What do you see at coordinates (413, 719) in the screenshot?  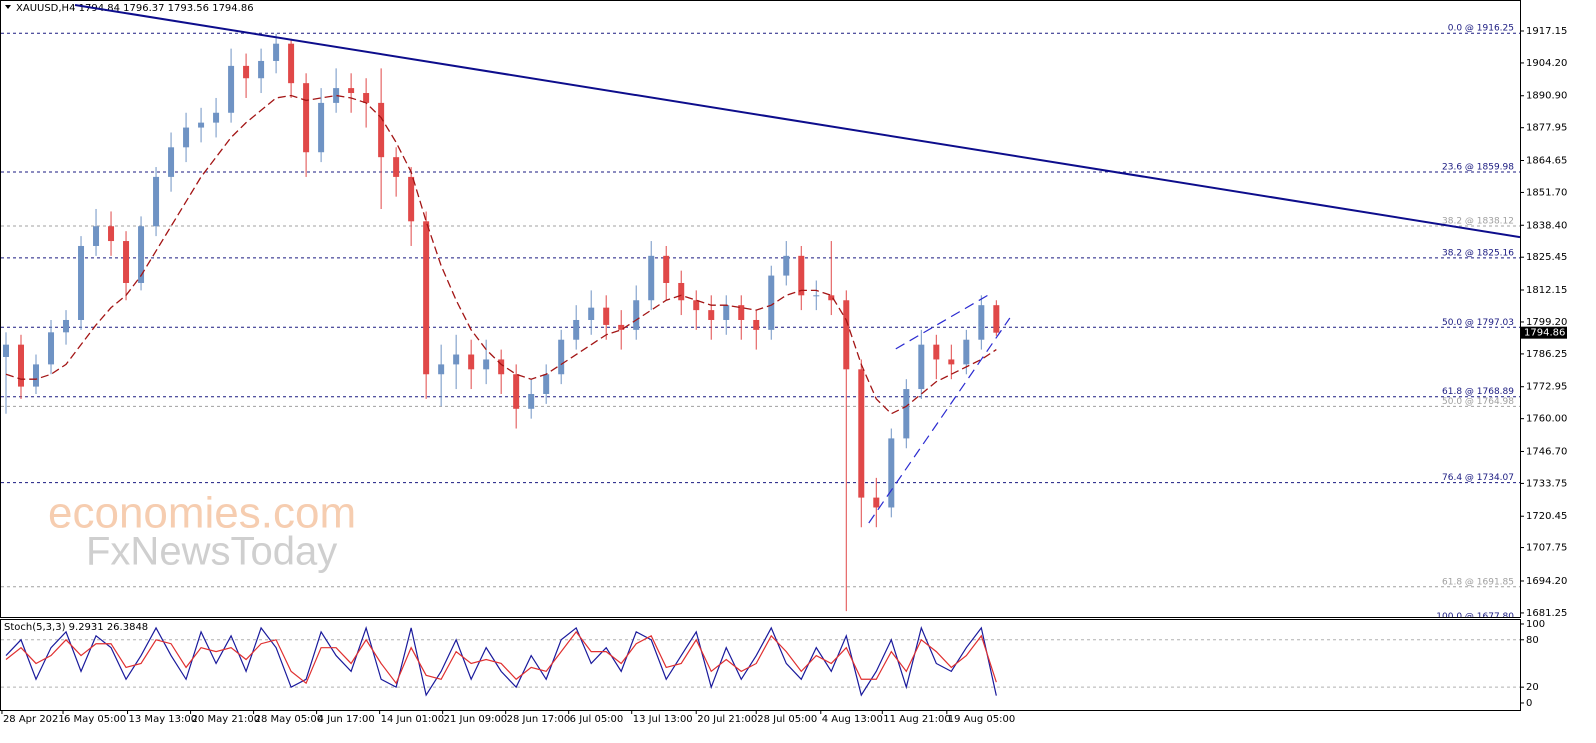 I see `x-tick-label: 14 Jun 01:00` at bounding box center [413, 719].